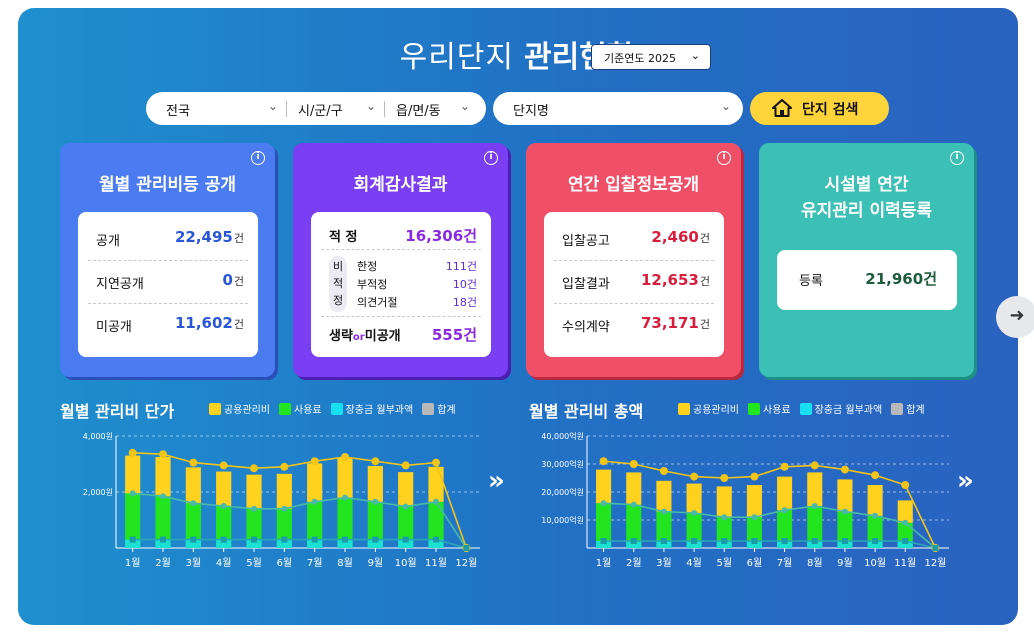 This screenshot has height=633, width=1034. What do you see at coordinates (769, 408) in the screenshot?
I see `legend-item: 사용료` at bounding box center [769, 408].